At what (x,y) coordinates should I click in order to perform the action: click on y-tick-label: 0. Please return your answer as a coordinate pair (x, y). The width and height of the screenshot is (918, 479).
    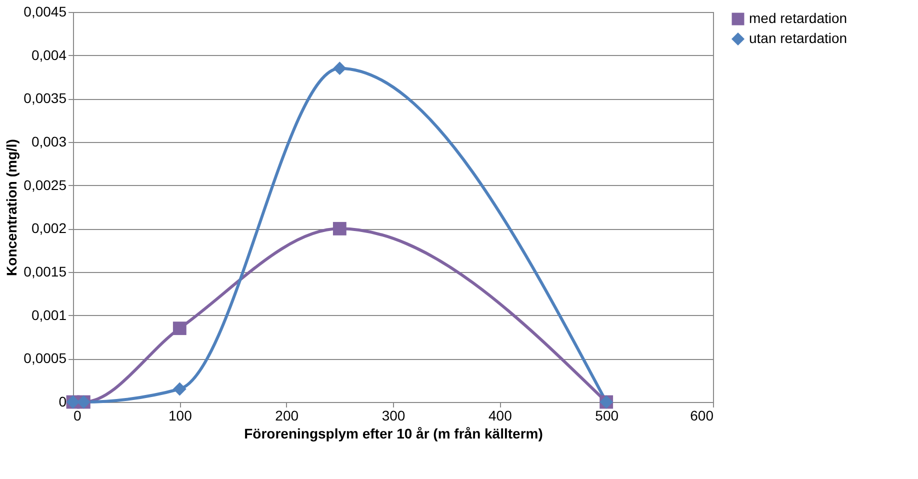
    Looking at the image, I should click on (62, 402).